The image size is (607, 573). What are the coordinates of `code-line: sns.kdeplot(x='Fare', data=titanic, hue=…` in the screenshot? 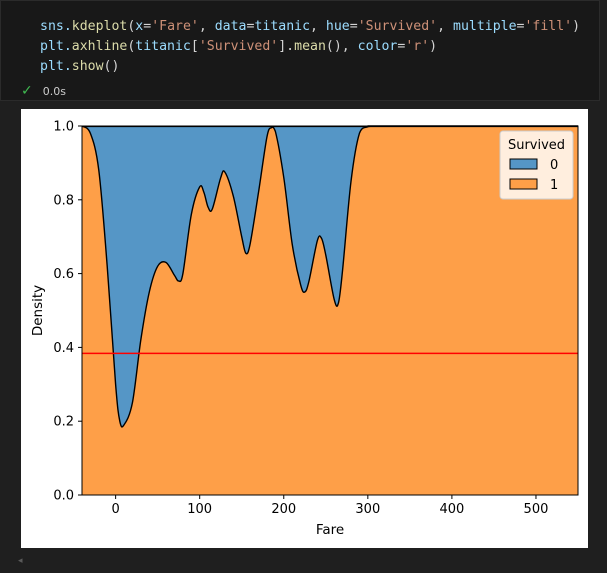 It's located at (310, 27).